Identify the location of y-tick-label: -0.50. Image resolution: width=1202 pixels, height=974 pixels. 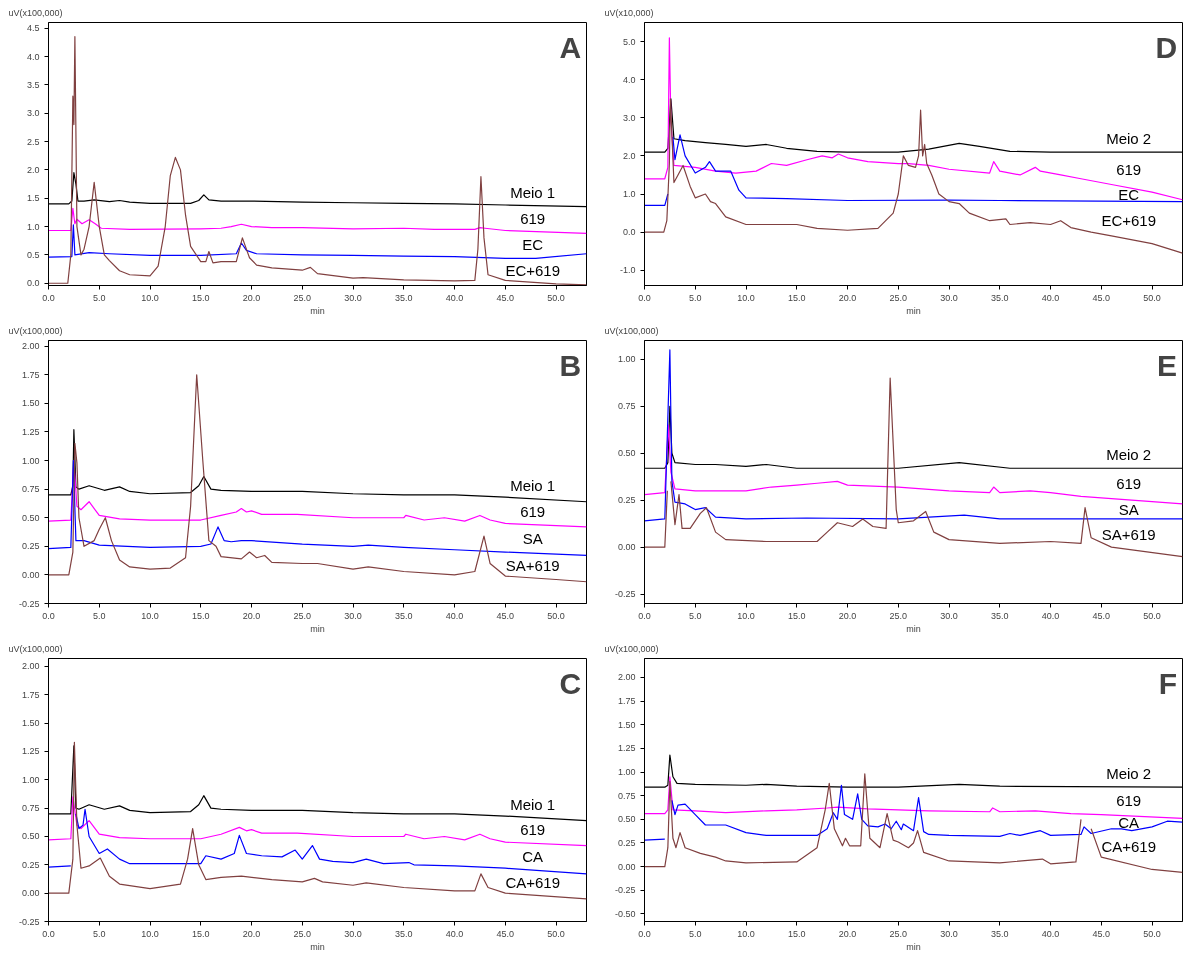
(625, 913).